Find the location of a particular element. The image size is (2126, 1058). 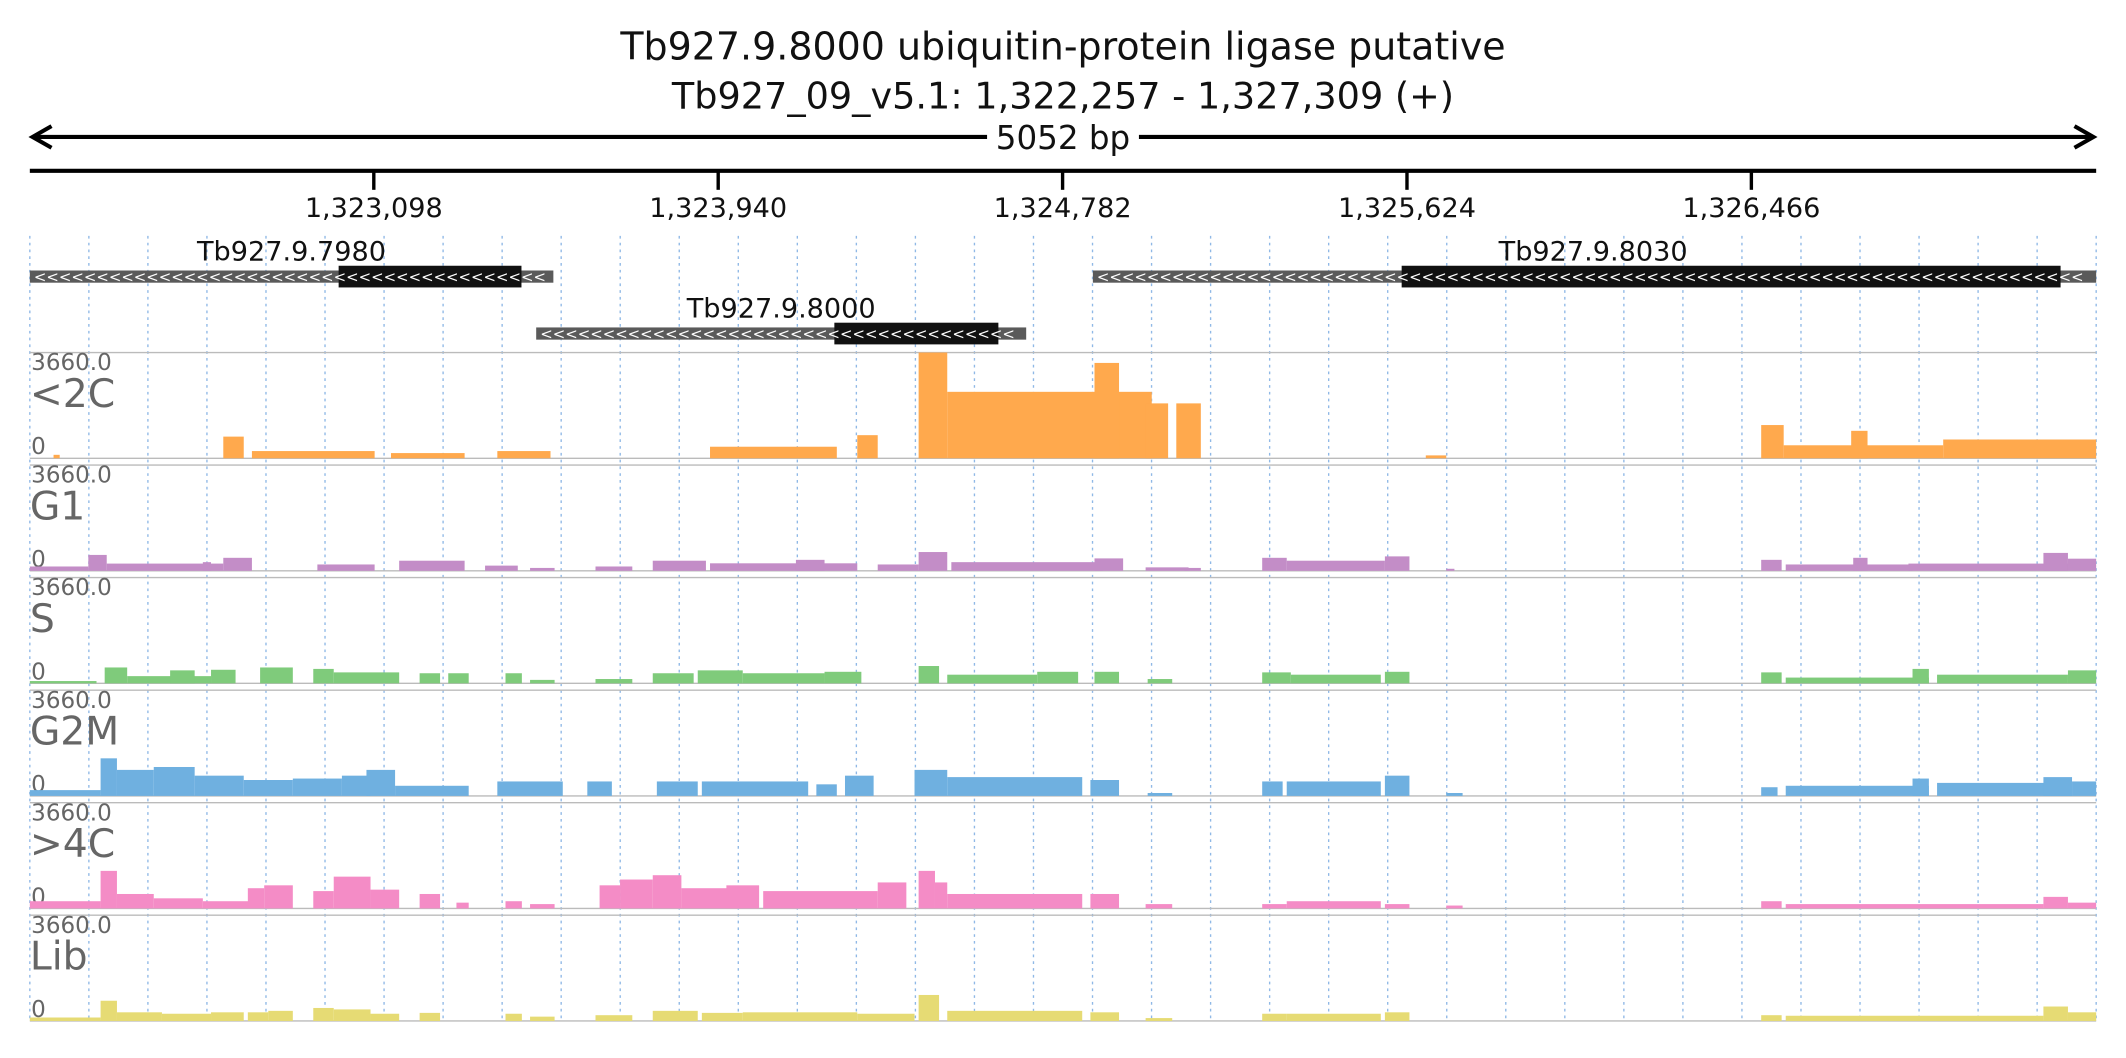

axis-tick-label: 1,323,940 is located at coordinates (718, 208).